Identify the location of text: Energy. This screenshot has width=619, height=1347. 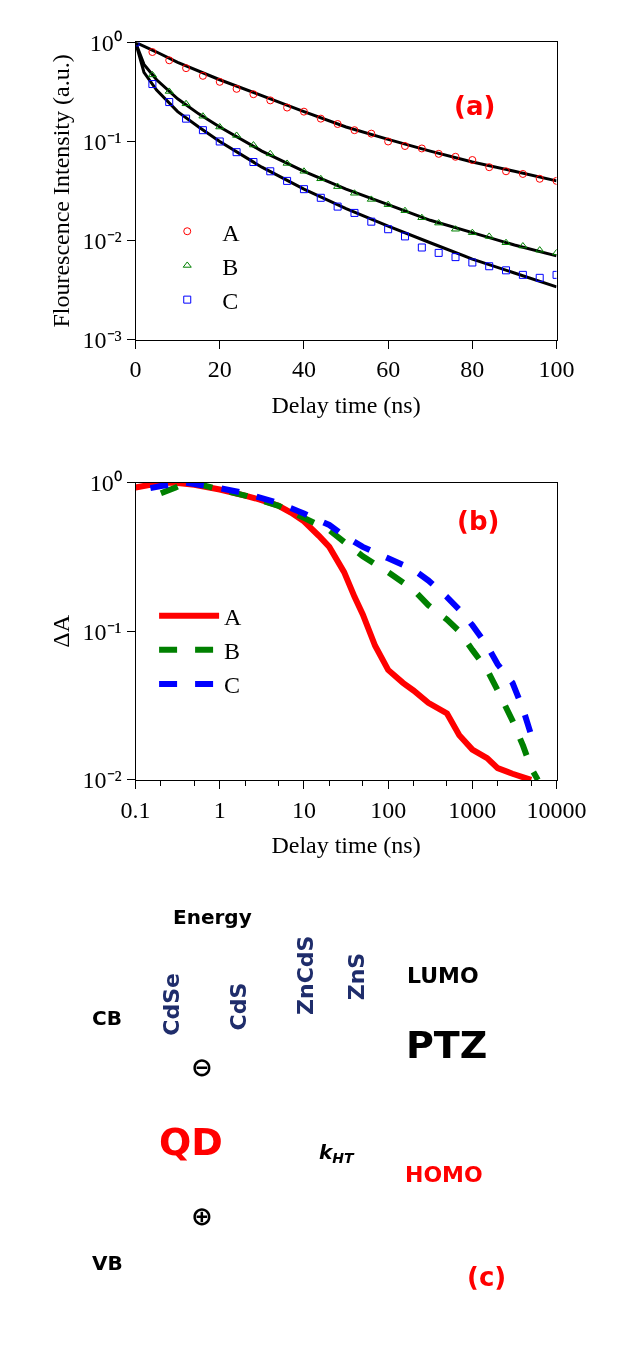
(212, 917).